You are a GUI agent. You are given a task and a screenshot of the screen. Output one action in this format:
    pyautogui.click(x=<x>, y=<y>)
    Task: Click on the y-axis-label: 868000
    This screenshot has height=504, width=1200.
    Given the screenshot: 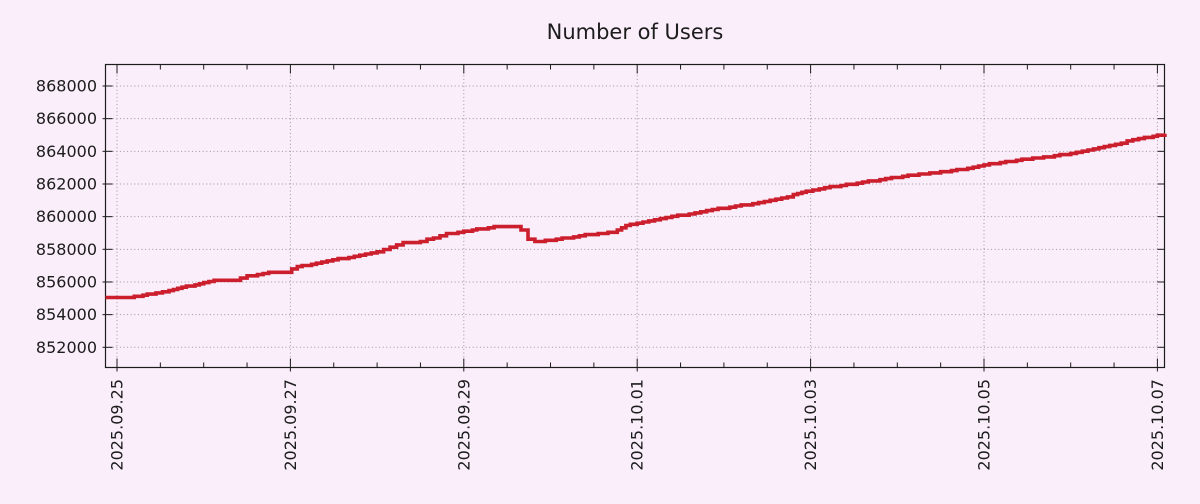 What is the action you would take?
    pyautogui.click(x=66, y=86)
    